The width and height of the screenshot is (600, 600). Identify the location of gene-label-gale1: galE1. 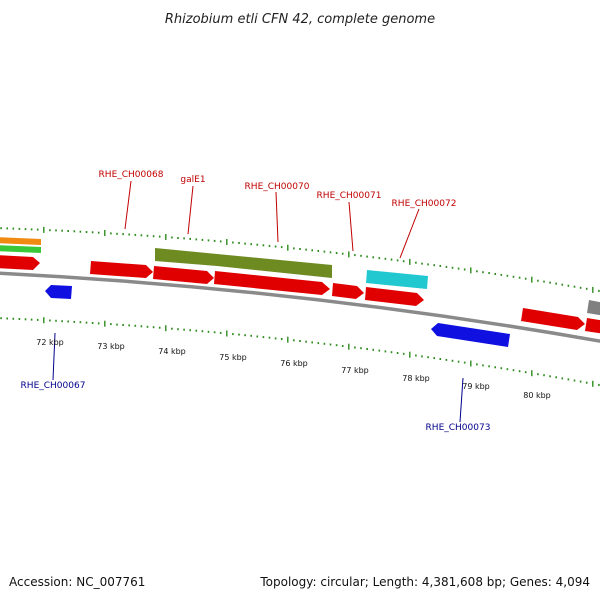
(192, 180).